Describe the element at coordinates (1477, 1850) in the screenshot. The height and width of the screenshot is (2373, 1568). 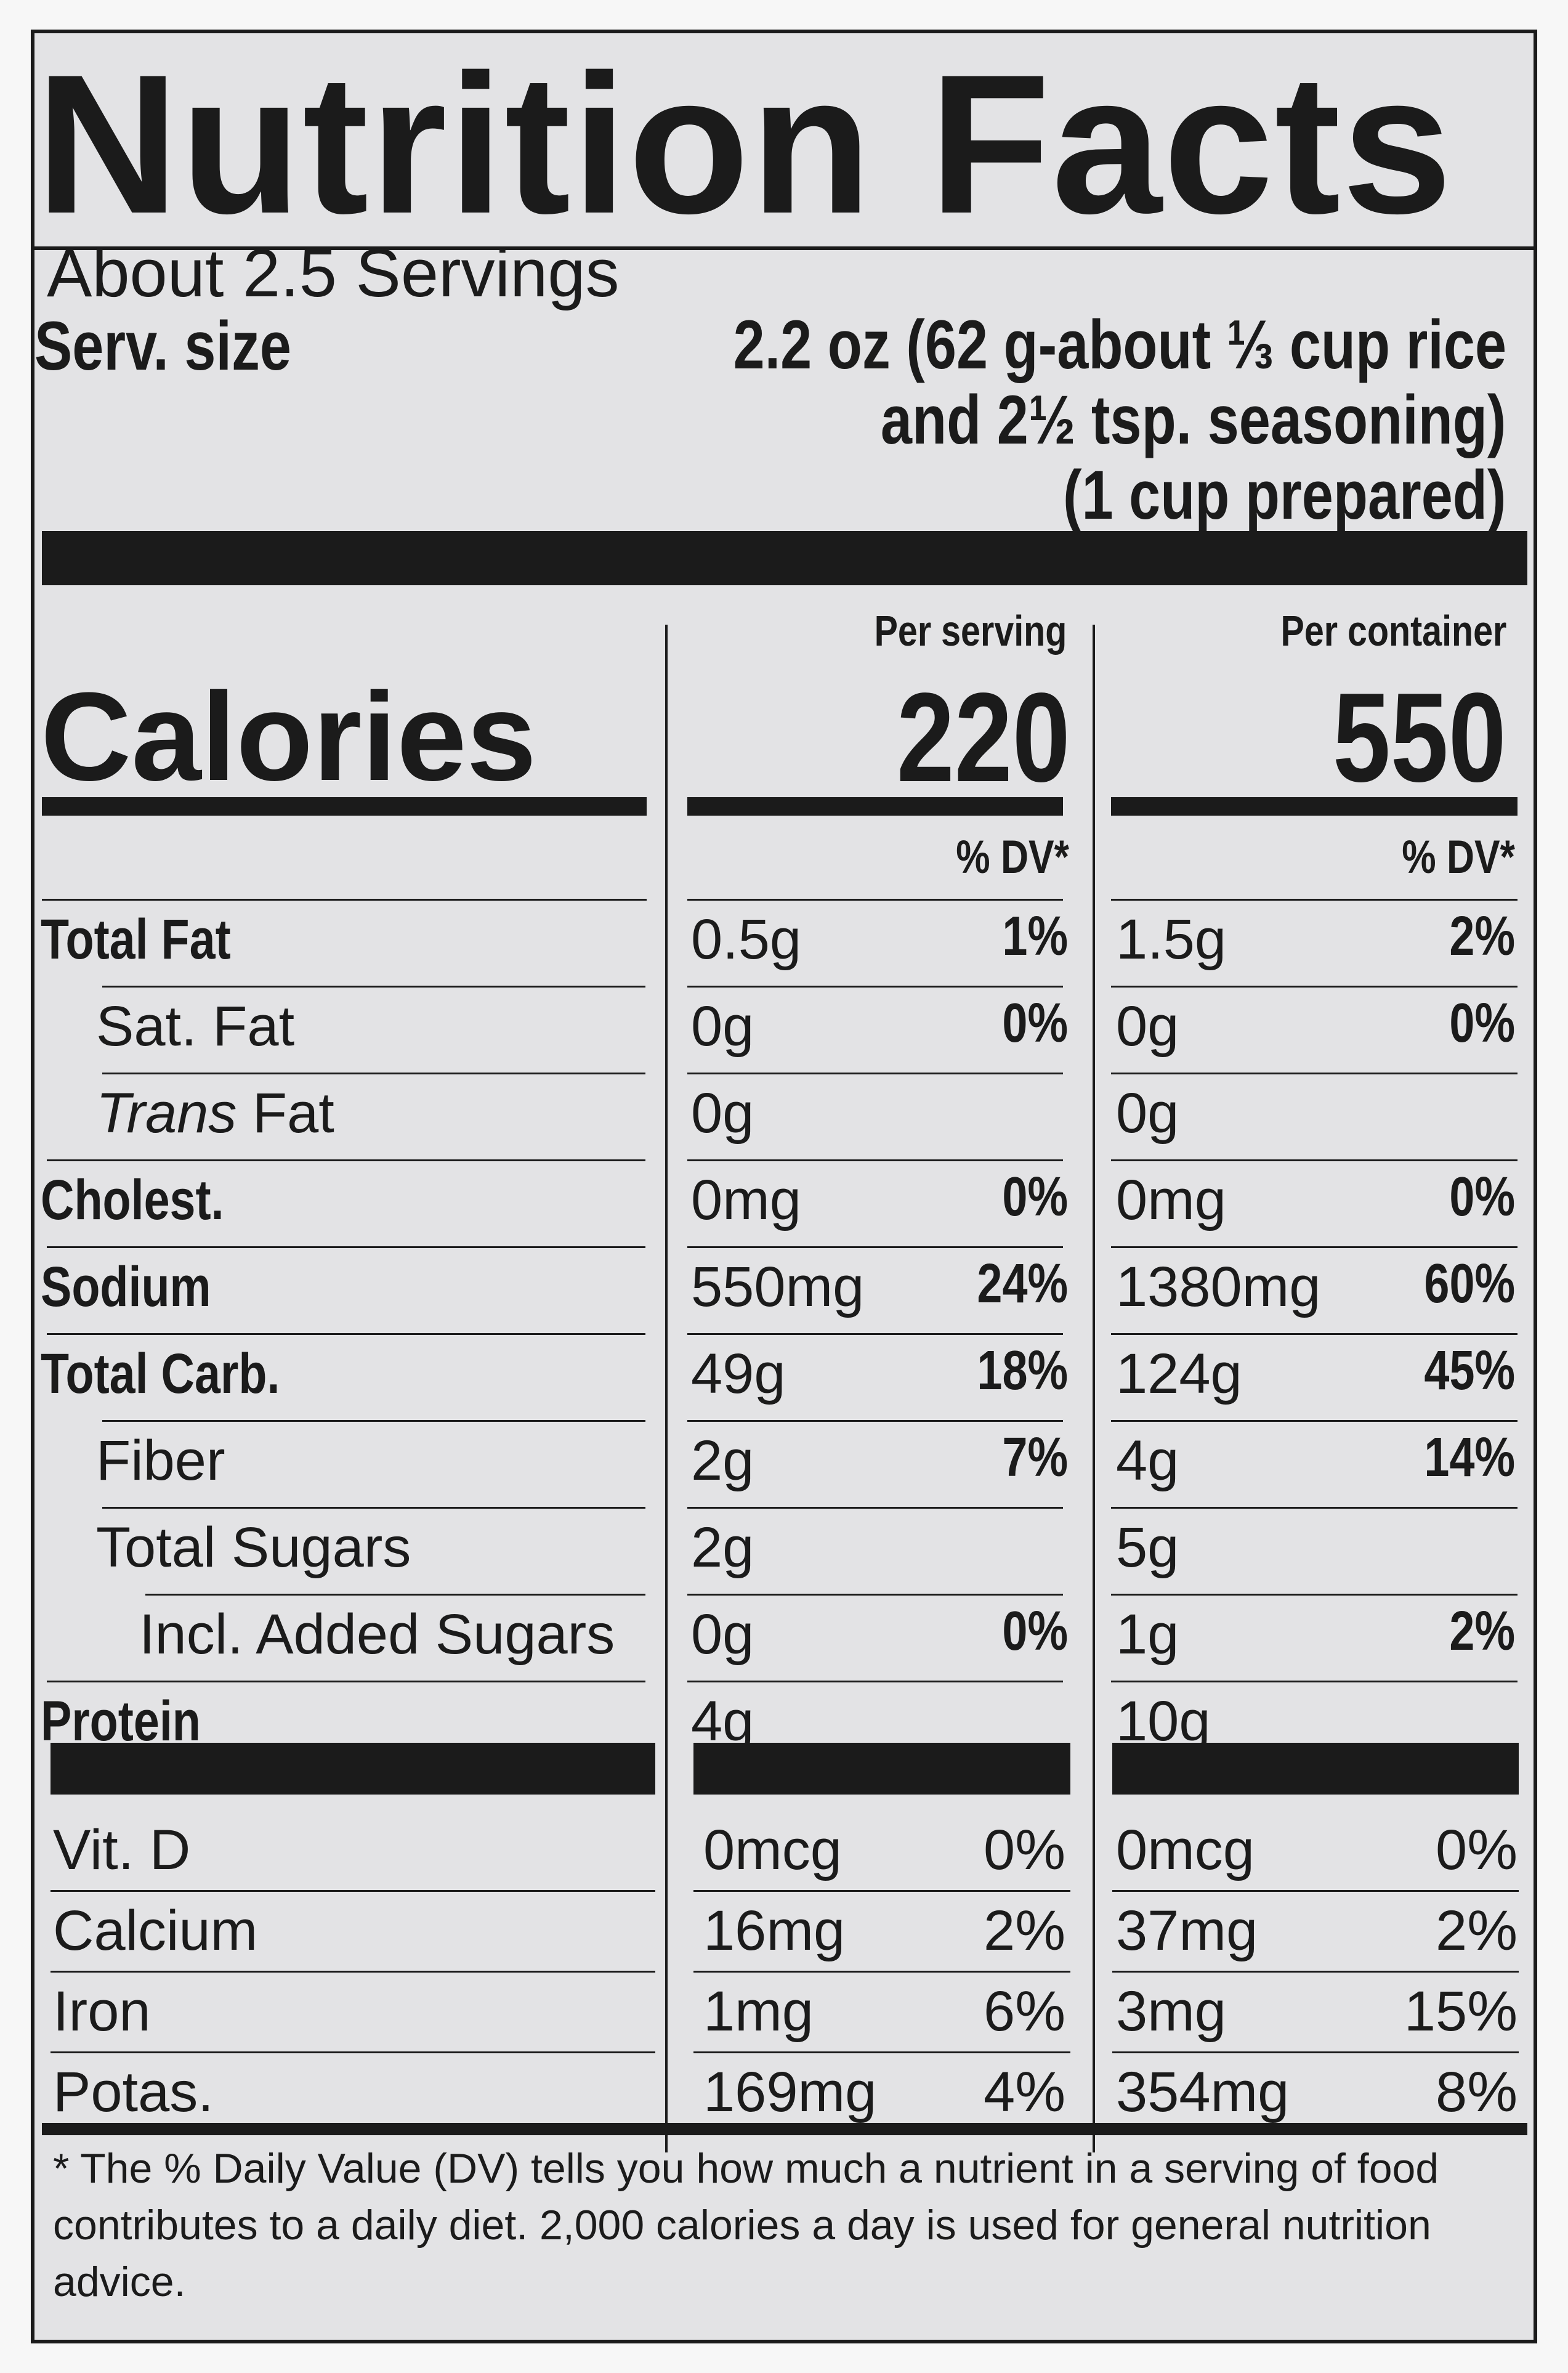
I see `vitamin-dv-container: 0%` at that location.